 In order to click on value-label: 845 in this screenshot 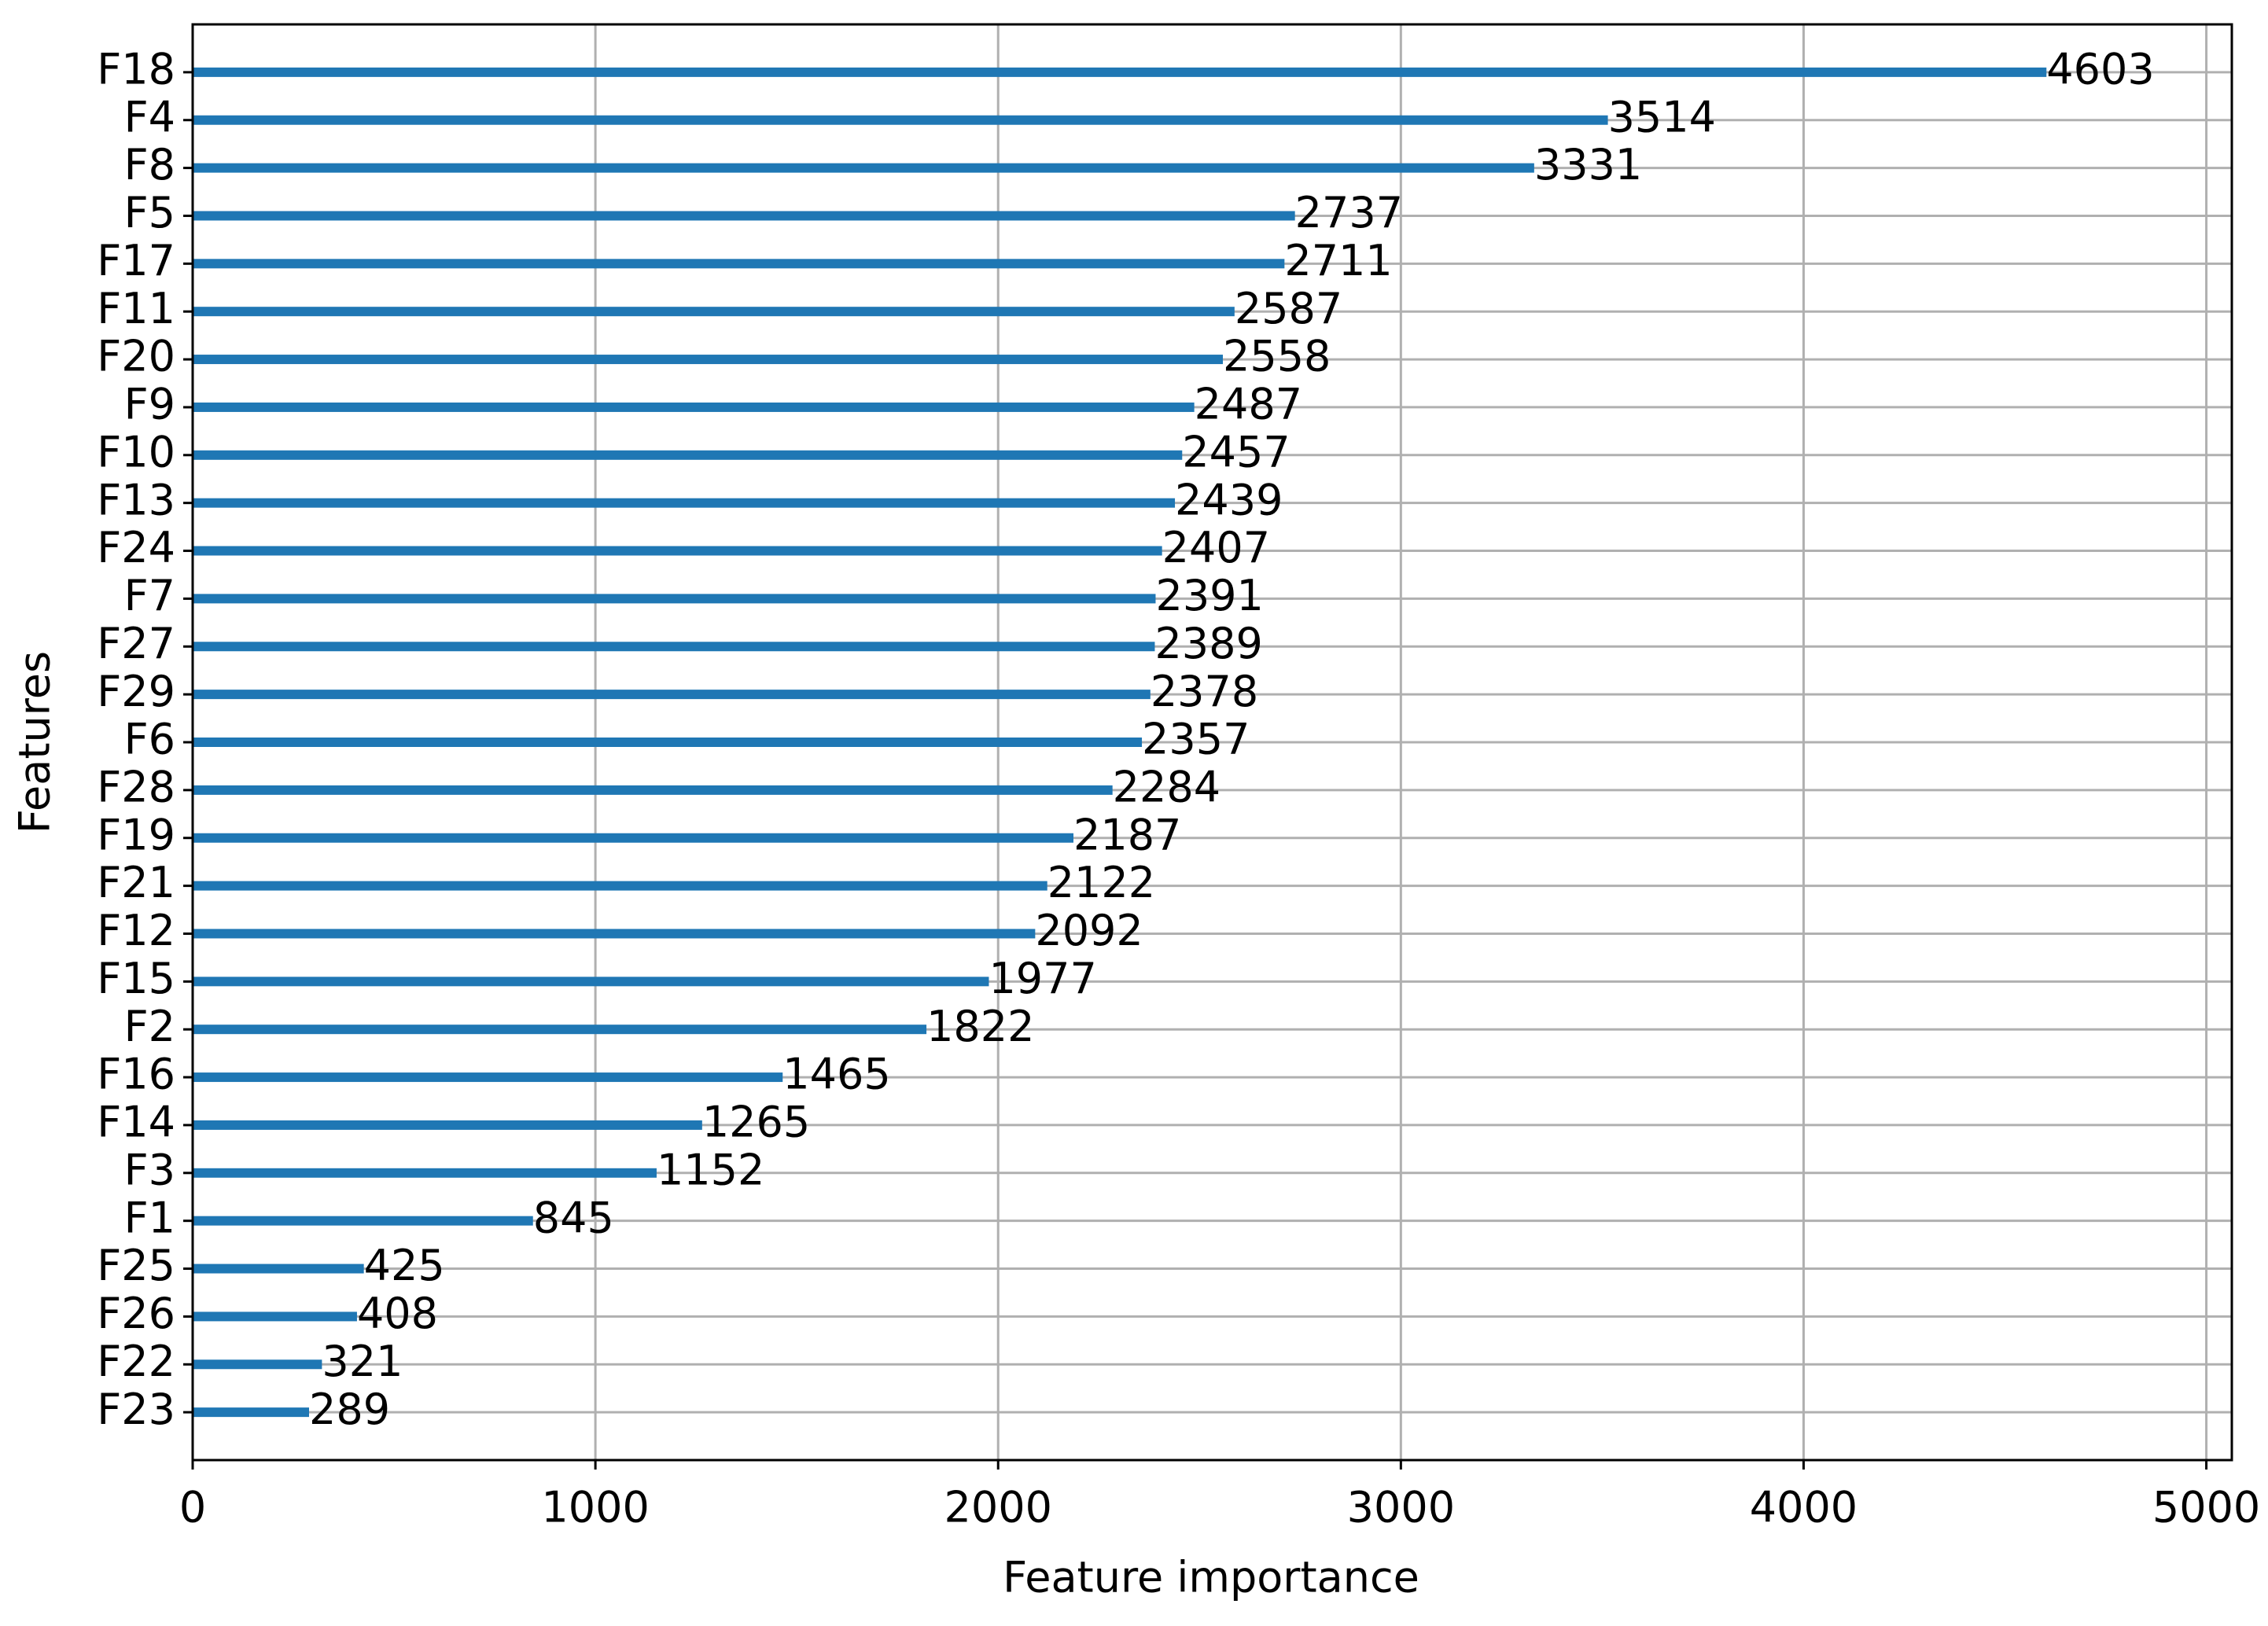, I will do `click(573, 1217)`.